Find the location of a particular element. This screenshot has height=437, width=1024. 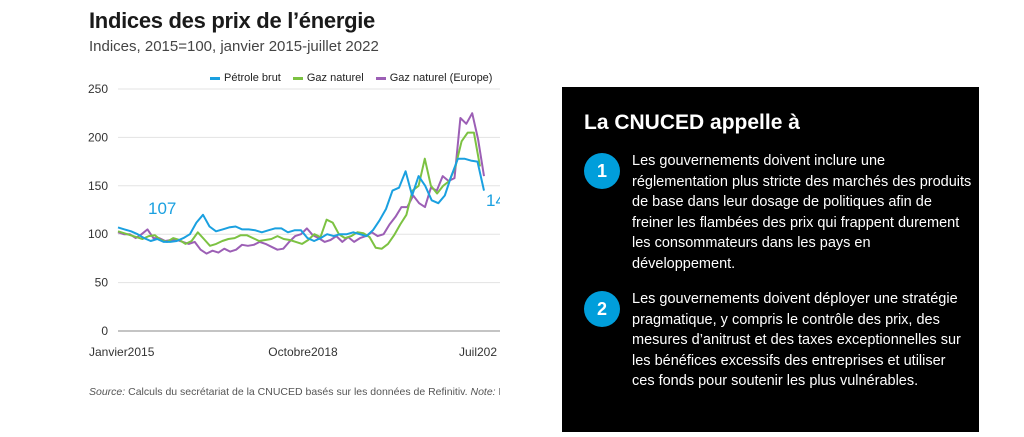

legend-item: Pétrole brut is located at coordinates (245, 78).